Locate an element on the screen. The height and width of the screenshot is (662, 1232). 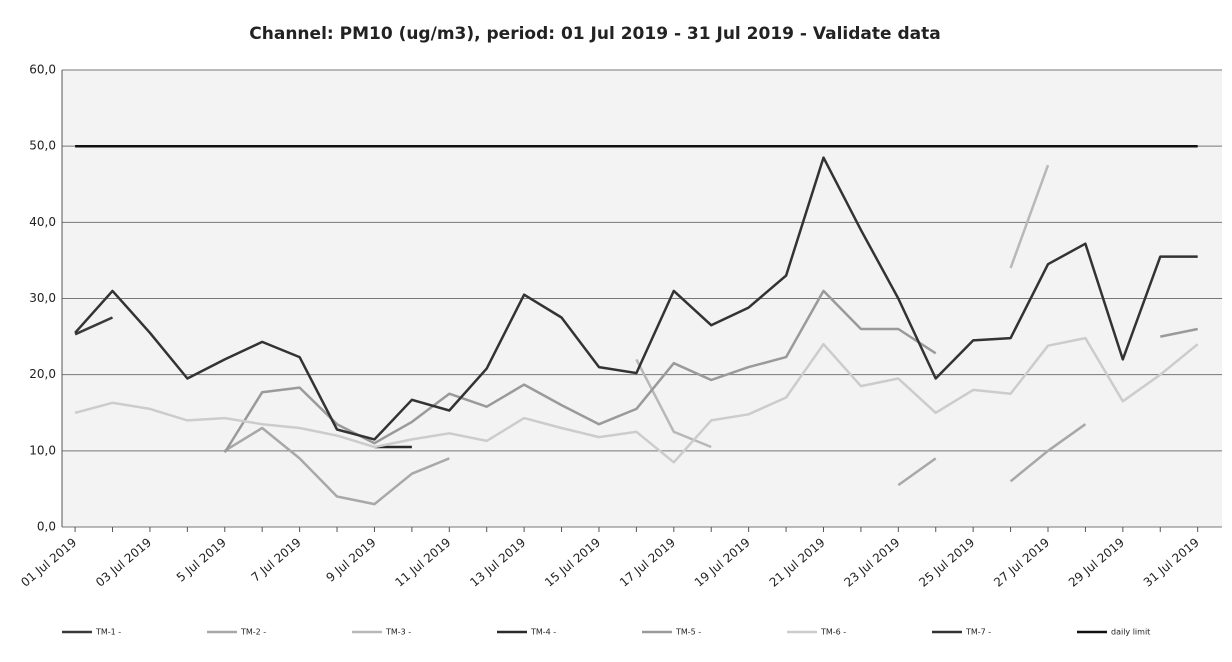
y-tick-label: 50,0 is located at coordinates (42, 146).